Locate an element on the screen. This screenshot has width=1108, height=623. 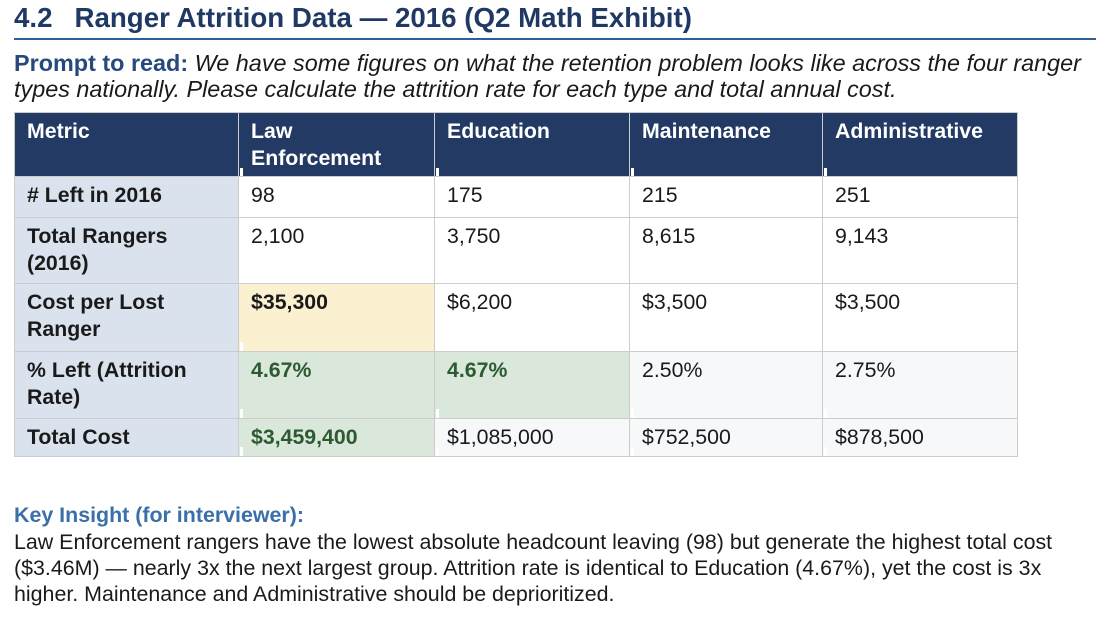
cell-cost-maintenance: $3,500 is located at coordinates (726, 318).